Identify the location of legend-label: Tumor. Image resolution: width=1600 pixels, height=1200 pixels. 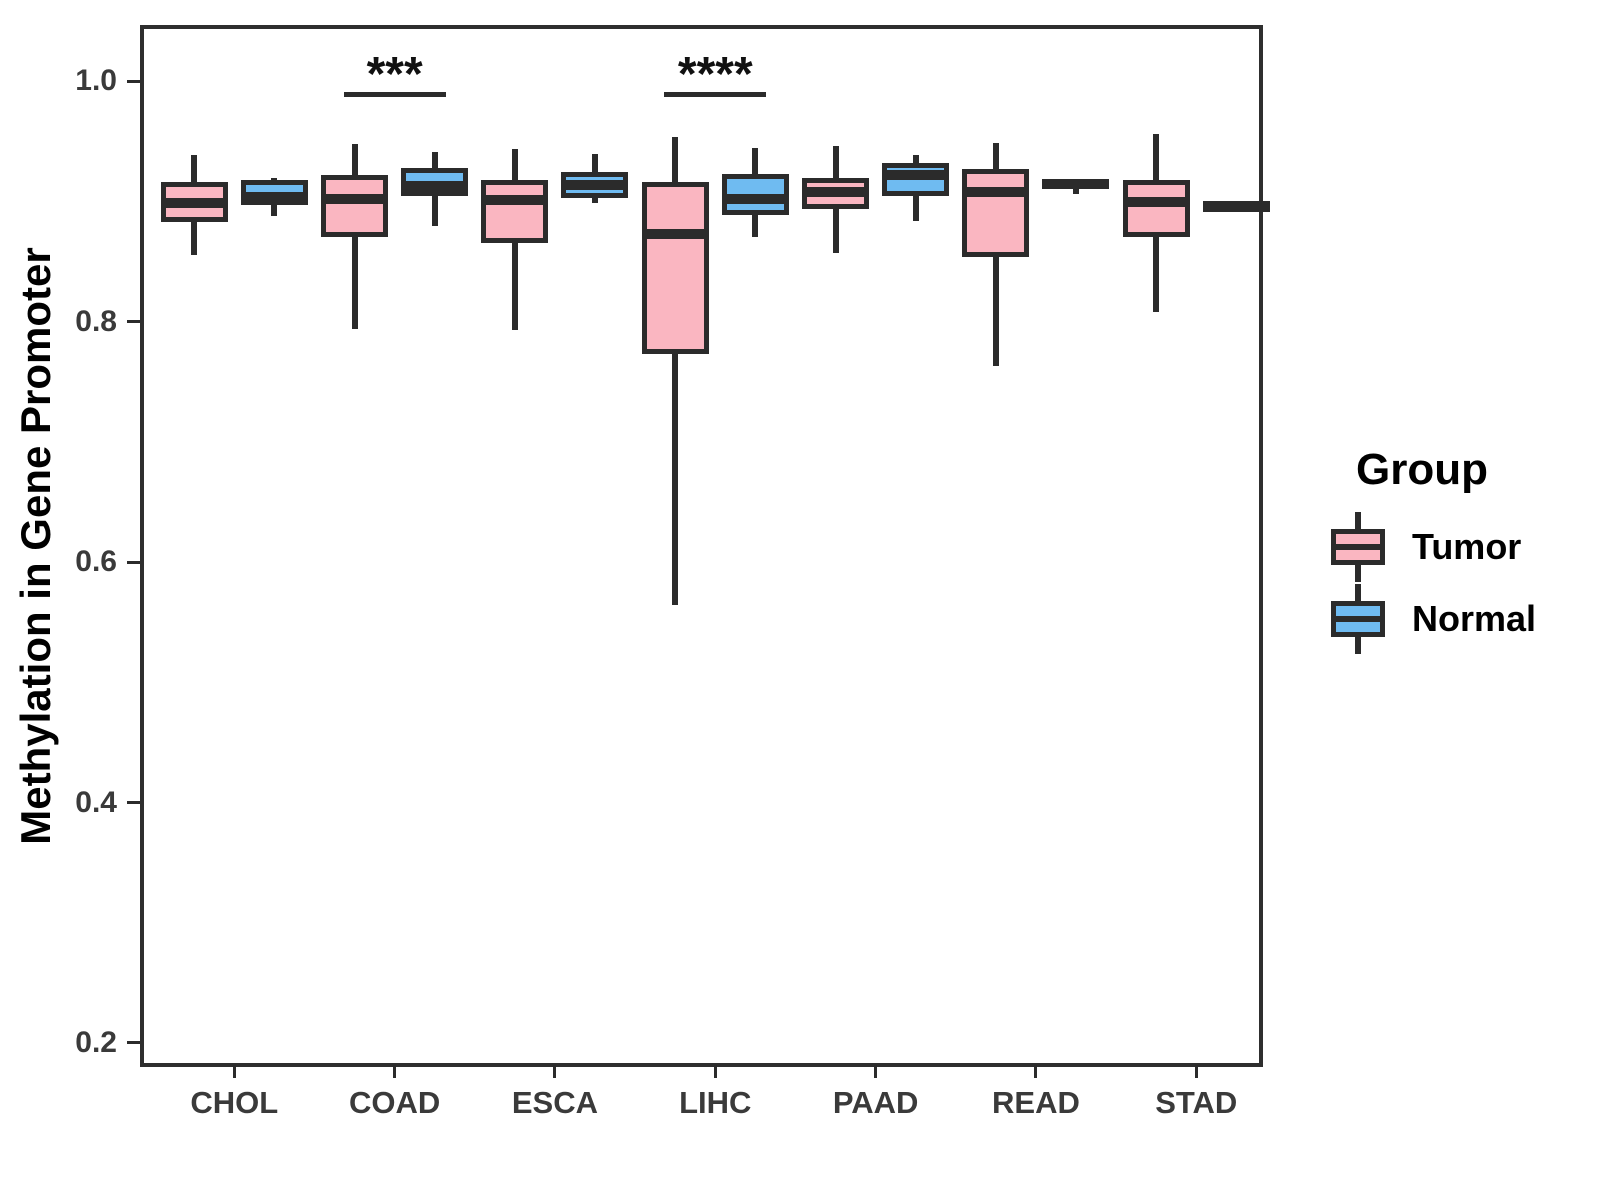
(1467, 546).